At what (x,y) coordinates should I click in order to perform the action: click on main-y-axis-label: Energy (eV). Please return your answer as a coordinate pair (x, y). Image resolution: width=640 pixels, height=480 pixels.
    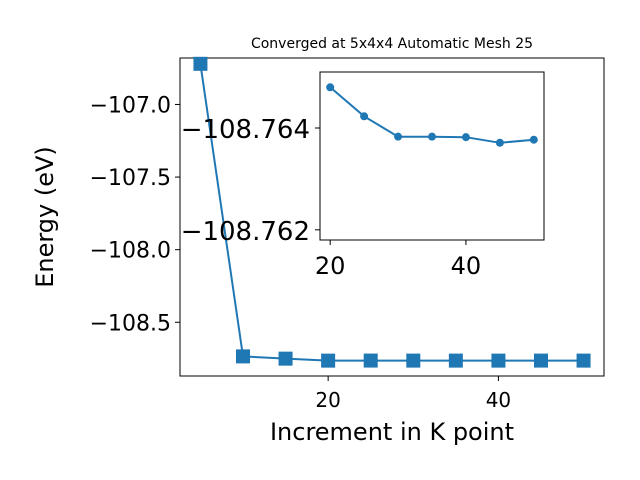
    Looking at the image, I should click on (45, 217).